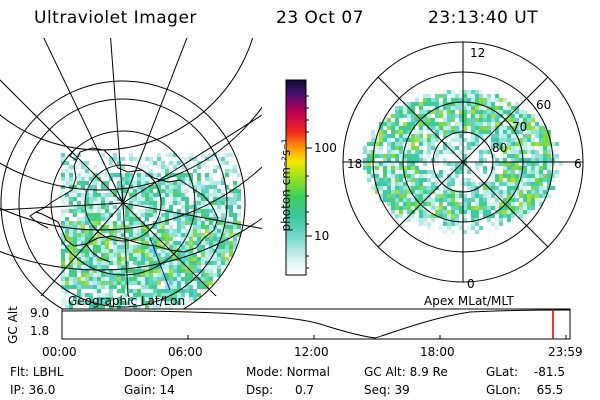  What do you see at coordinates (437, 352) in the screenshot?
I see `xtick-1800: 18:00` at bounding box center [437, 352].